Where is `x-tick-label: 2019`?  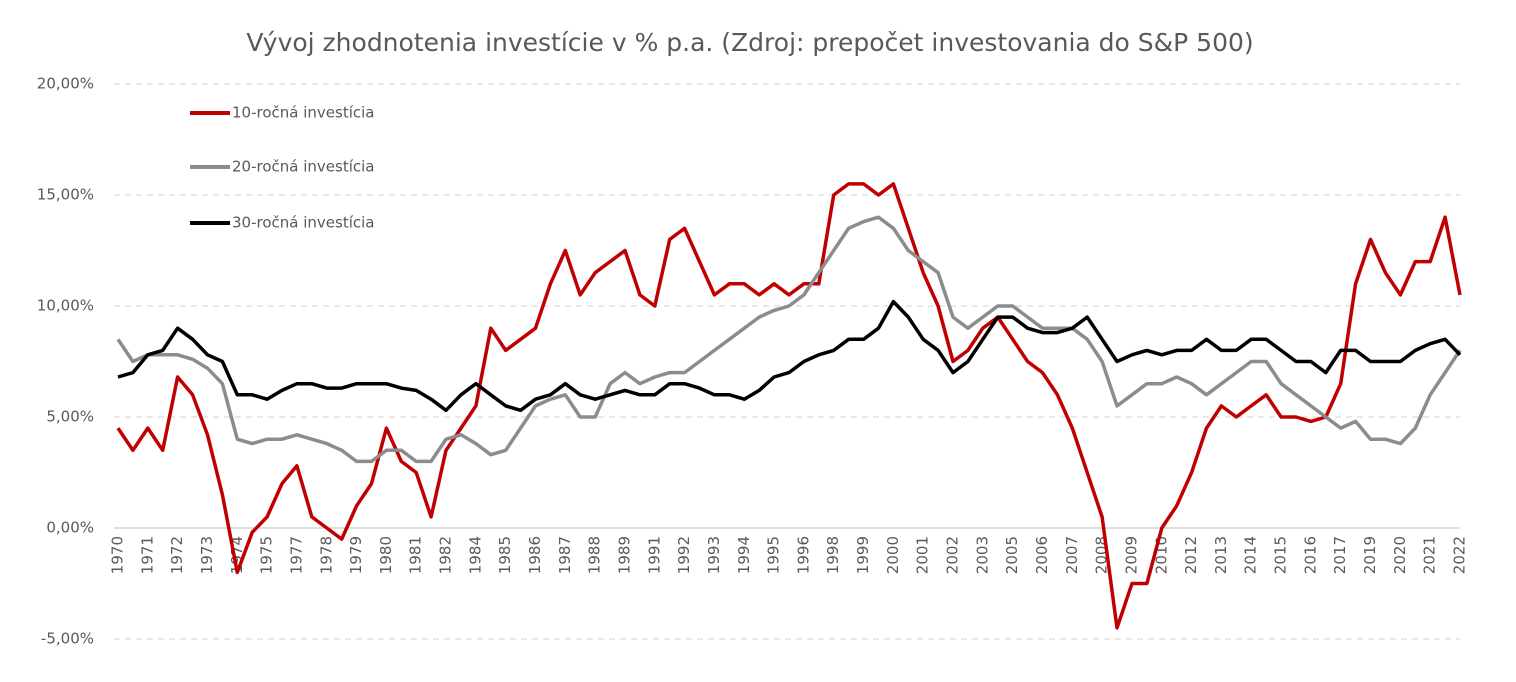 x-tick-label: 2019 is located at coordinates (1370, 555).